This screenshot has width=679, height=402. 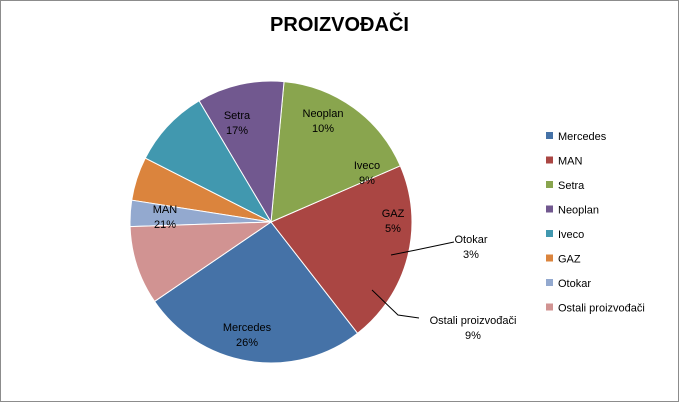 I want to click on leader-line-otokar, so click(x=422, y=248).